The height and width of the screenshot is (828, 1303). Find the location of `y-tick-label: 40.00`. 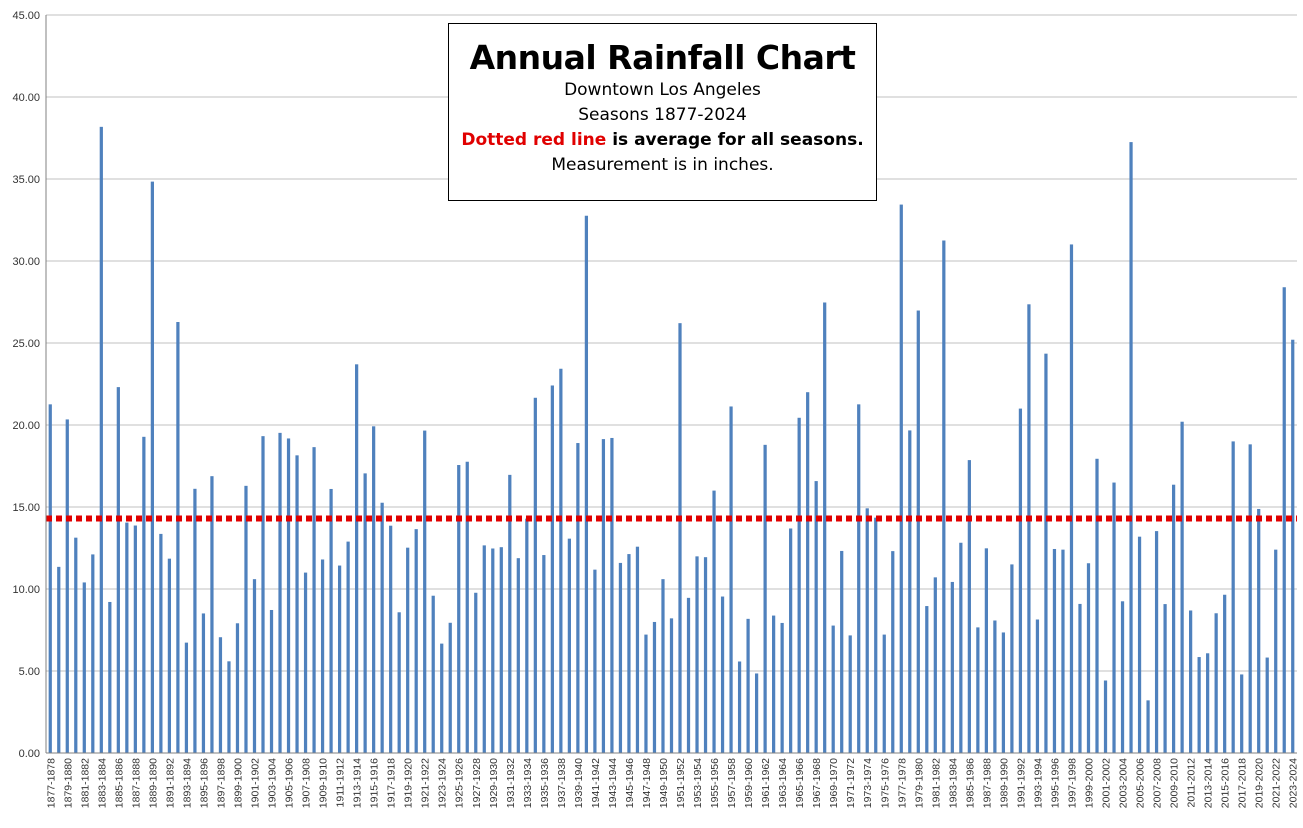

y-tick-label: 40.00 is located at coordinates (26, 98).